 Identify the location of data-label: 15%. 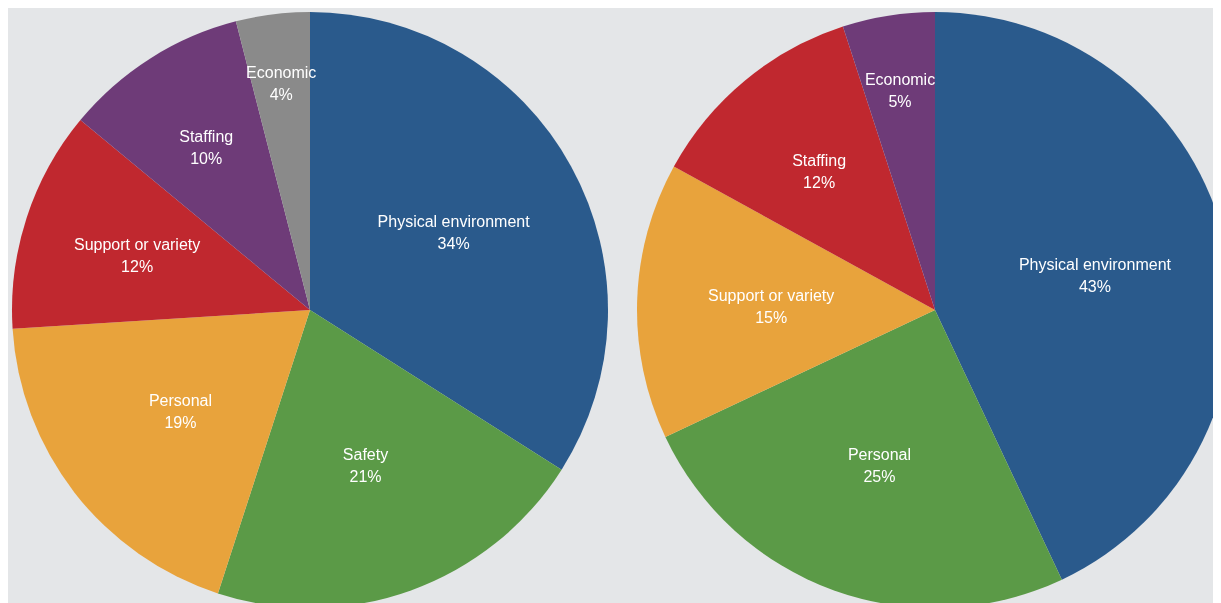
(771, 317).